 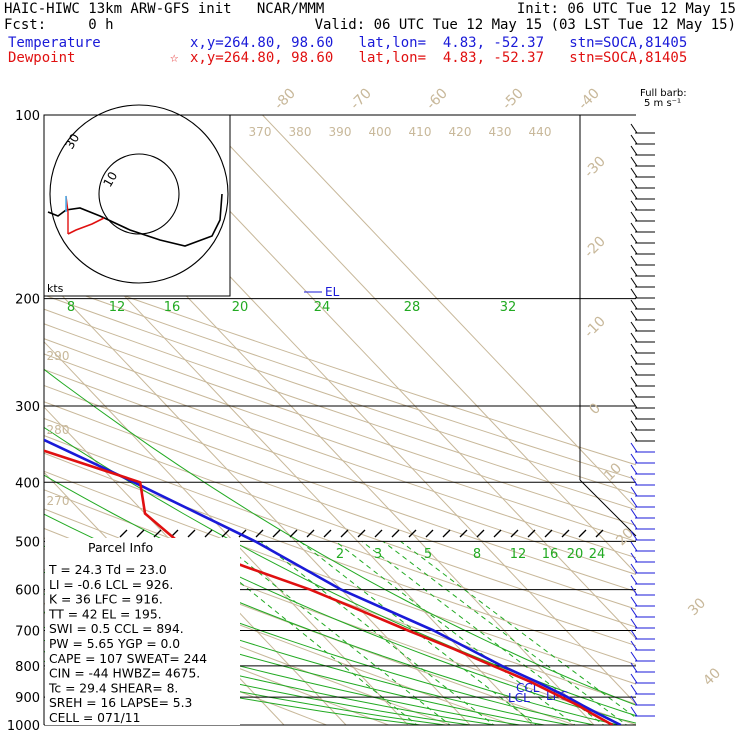 I want to click on mixing-ratio-label-lower: 20, so click(x=575, y=554).